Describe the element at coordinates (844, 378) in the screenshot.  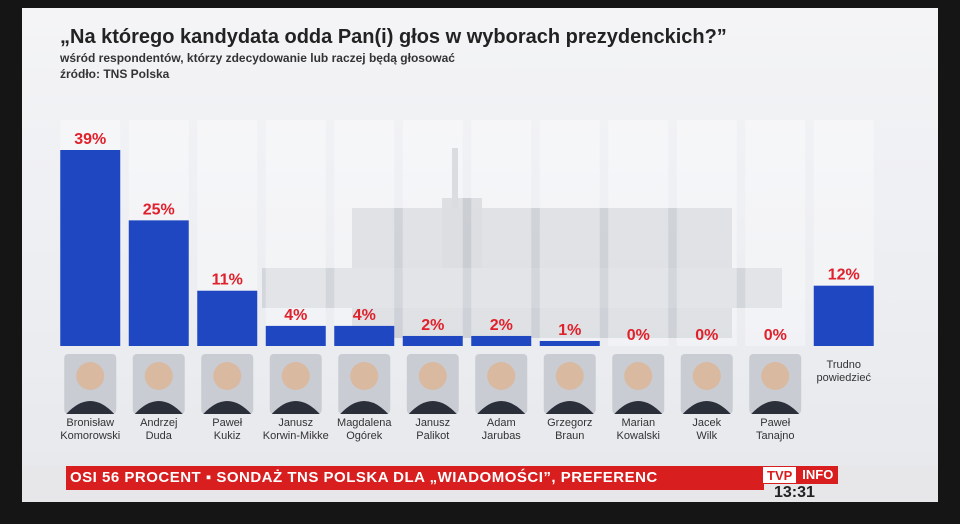
I see `tick-label: powiedzieć` at that location.